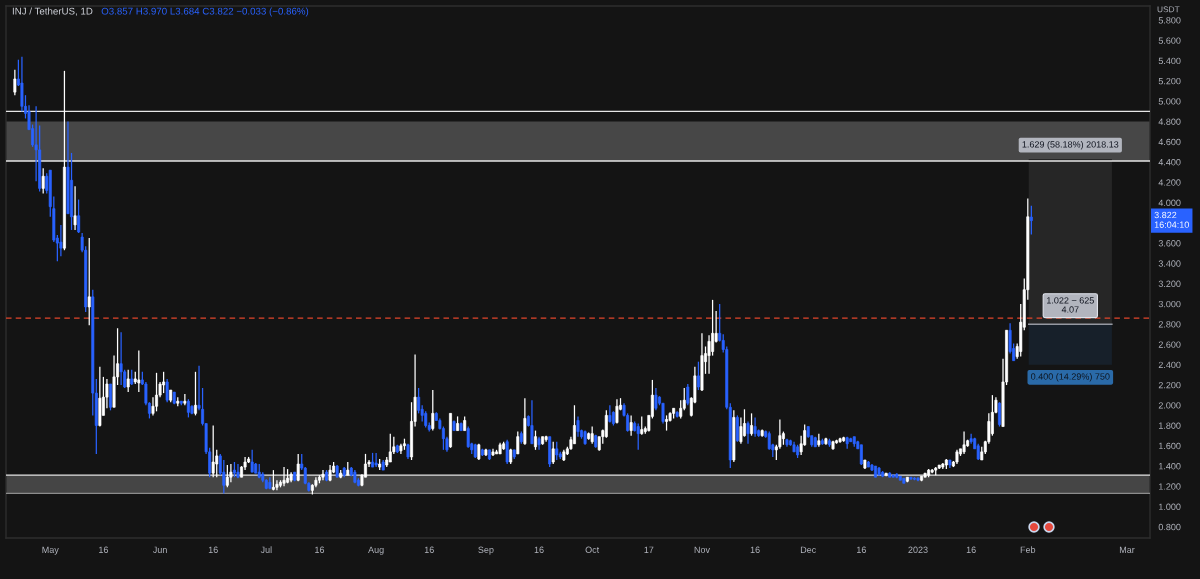  I want to click on y-tick-label: 0.800, so click(1169, 527).